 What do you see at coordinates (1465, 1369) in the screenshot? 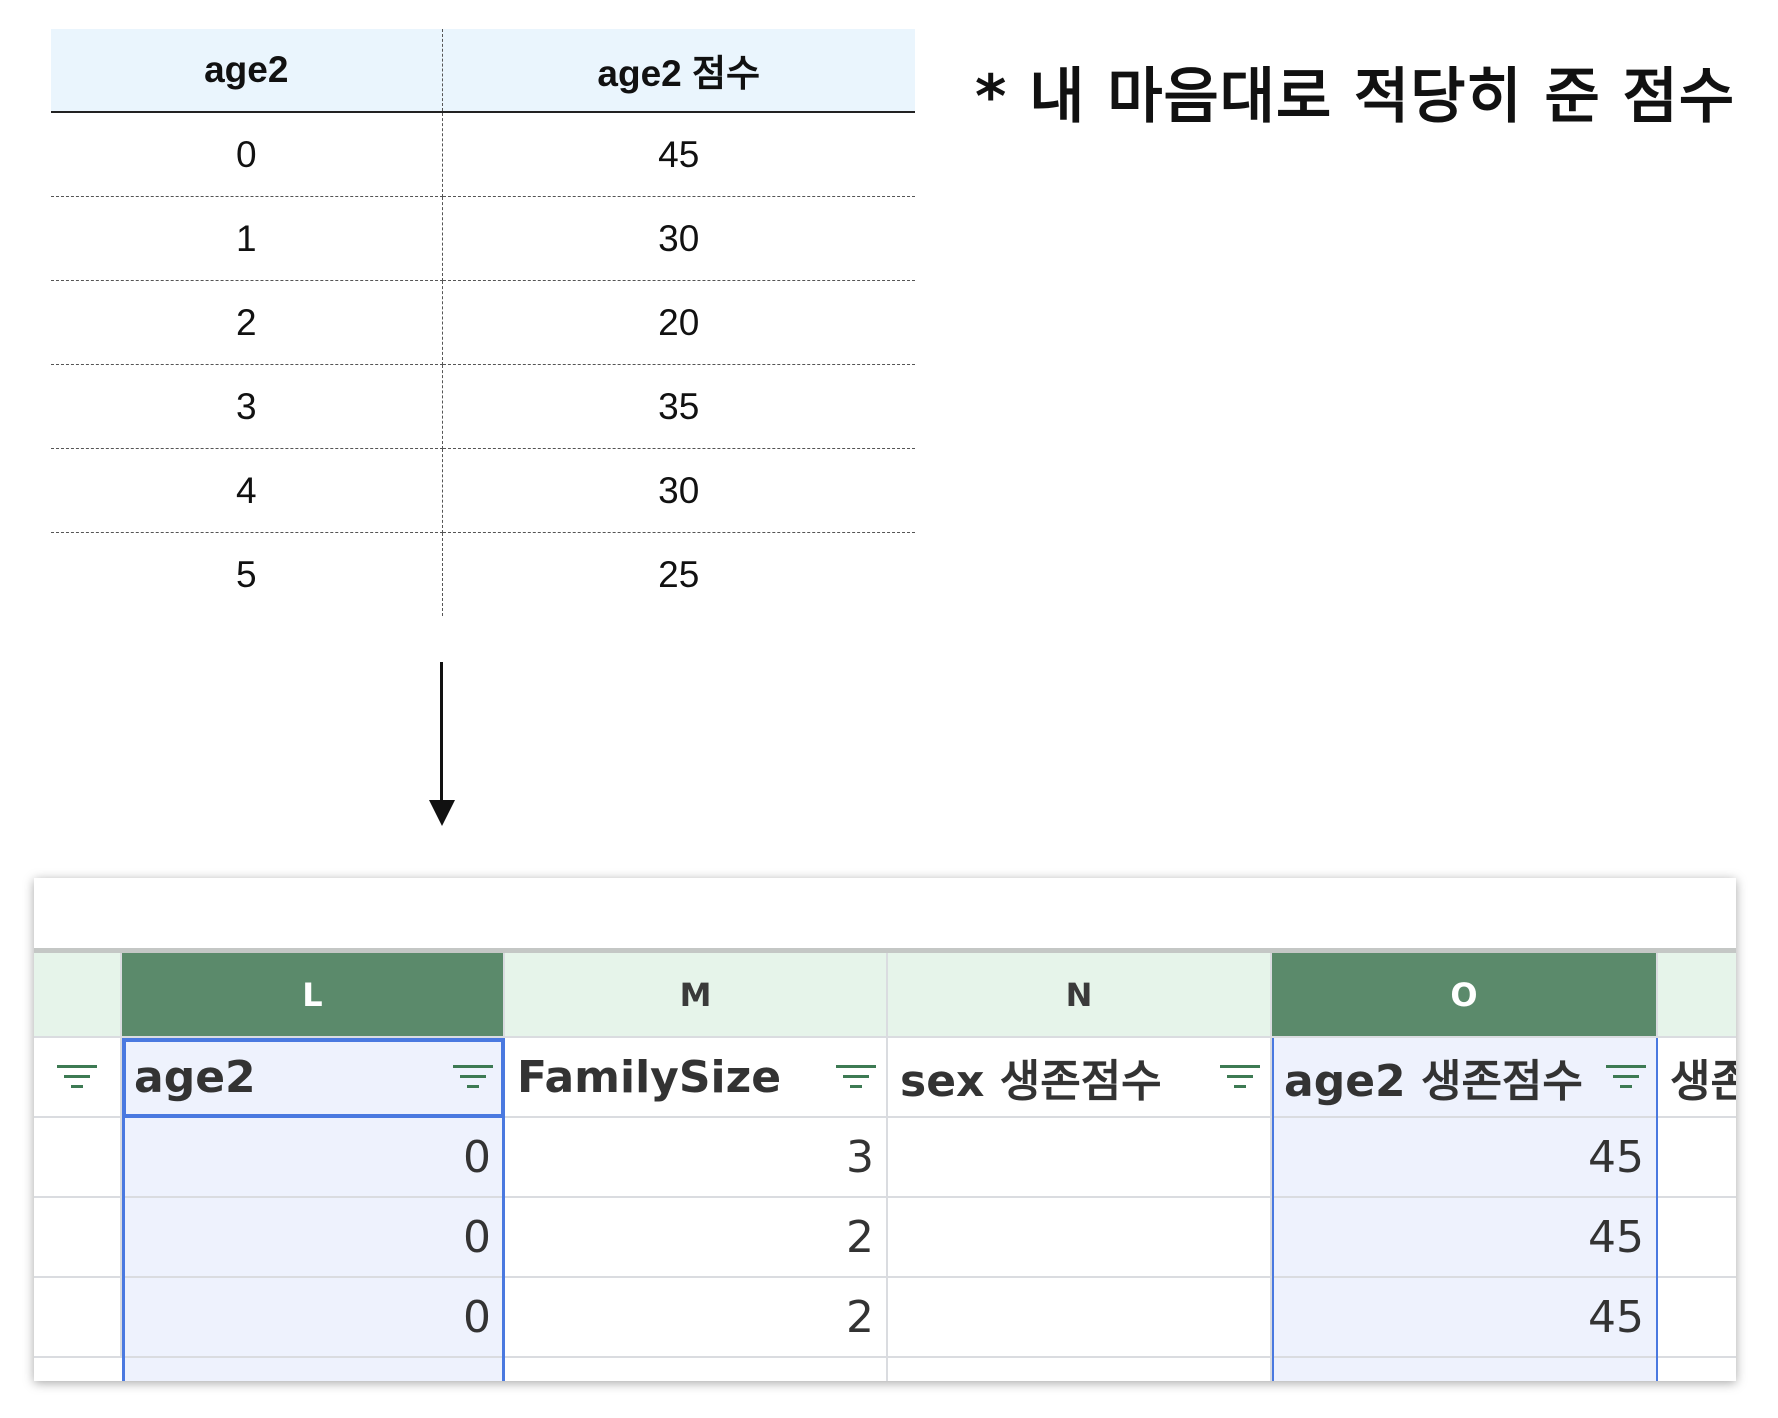
I see `data-cell-age2-score` at bounding box center [1465, 1369].